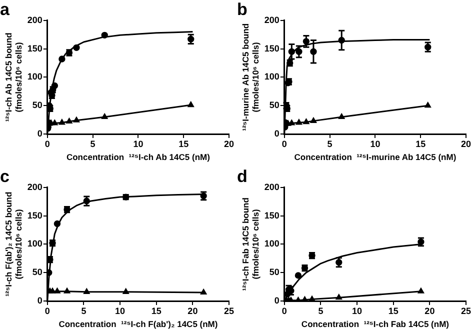 The height and width of the screenshot is (334, 474). What do you see at coordinates (250, 77) in the screenshot?
I see `y-axis-title: ¹²⁵I-murine Ab 14C5 bound (fmoles/10⁶ cells)` at bounding box center [250, 77].